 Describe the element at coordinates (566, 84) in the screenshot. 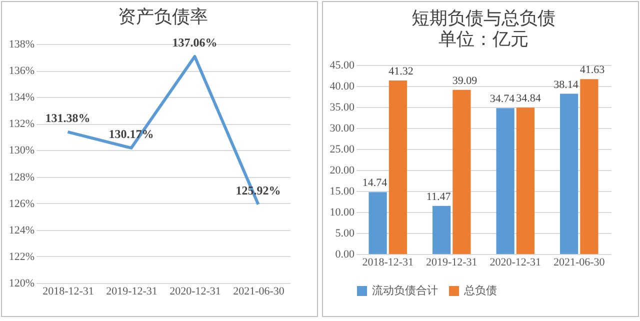

I see `data-label: 38.14` at that location.